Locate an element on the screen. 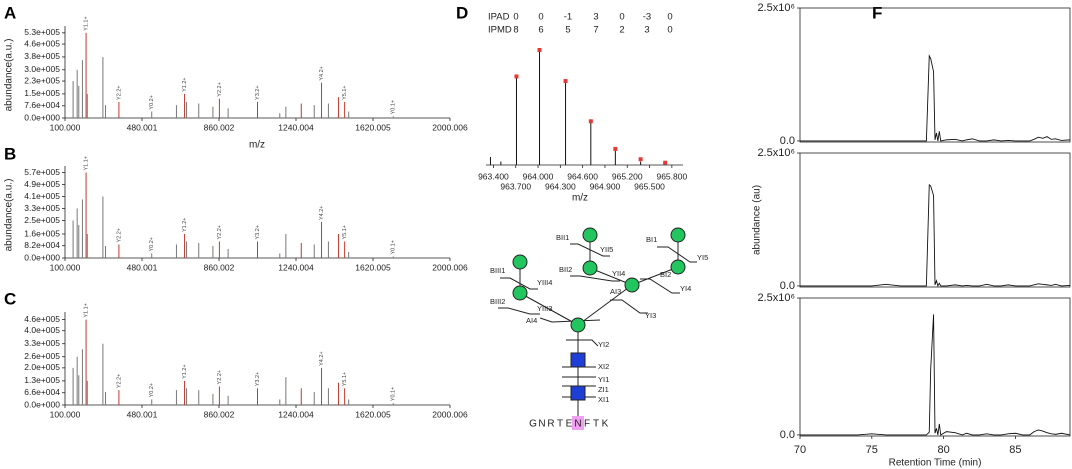  x-tick-label: 75 is located at coordinates (872, 450).